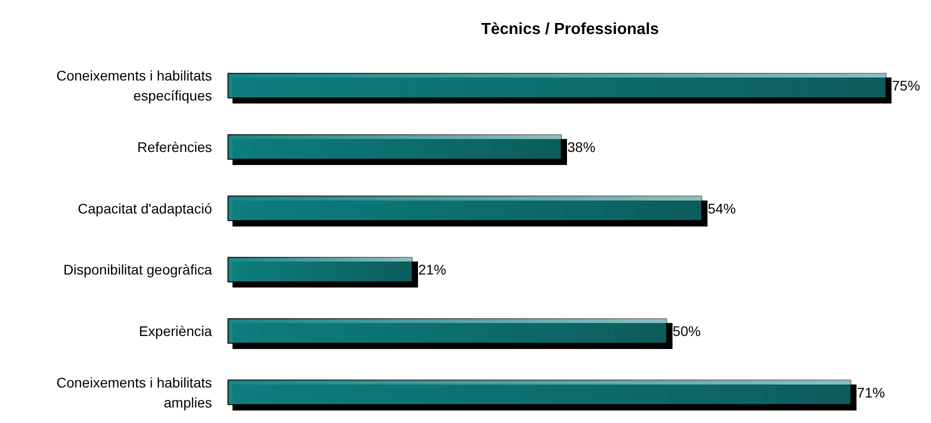 This screenshot has height=423, width=931. I want to click on y-tick-label: Coneixements i habilitats amplies, so click(134, 392).